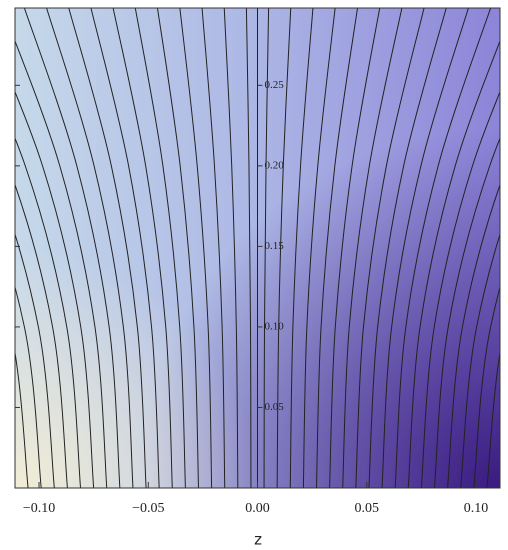 This screenshot has height=550, width=508. Describe the element at coordinates (275, 326) in the screenshot. I see `y-tick-label: 0.10` at that location.